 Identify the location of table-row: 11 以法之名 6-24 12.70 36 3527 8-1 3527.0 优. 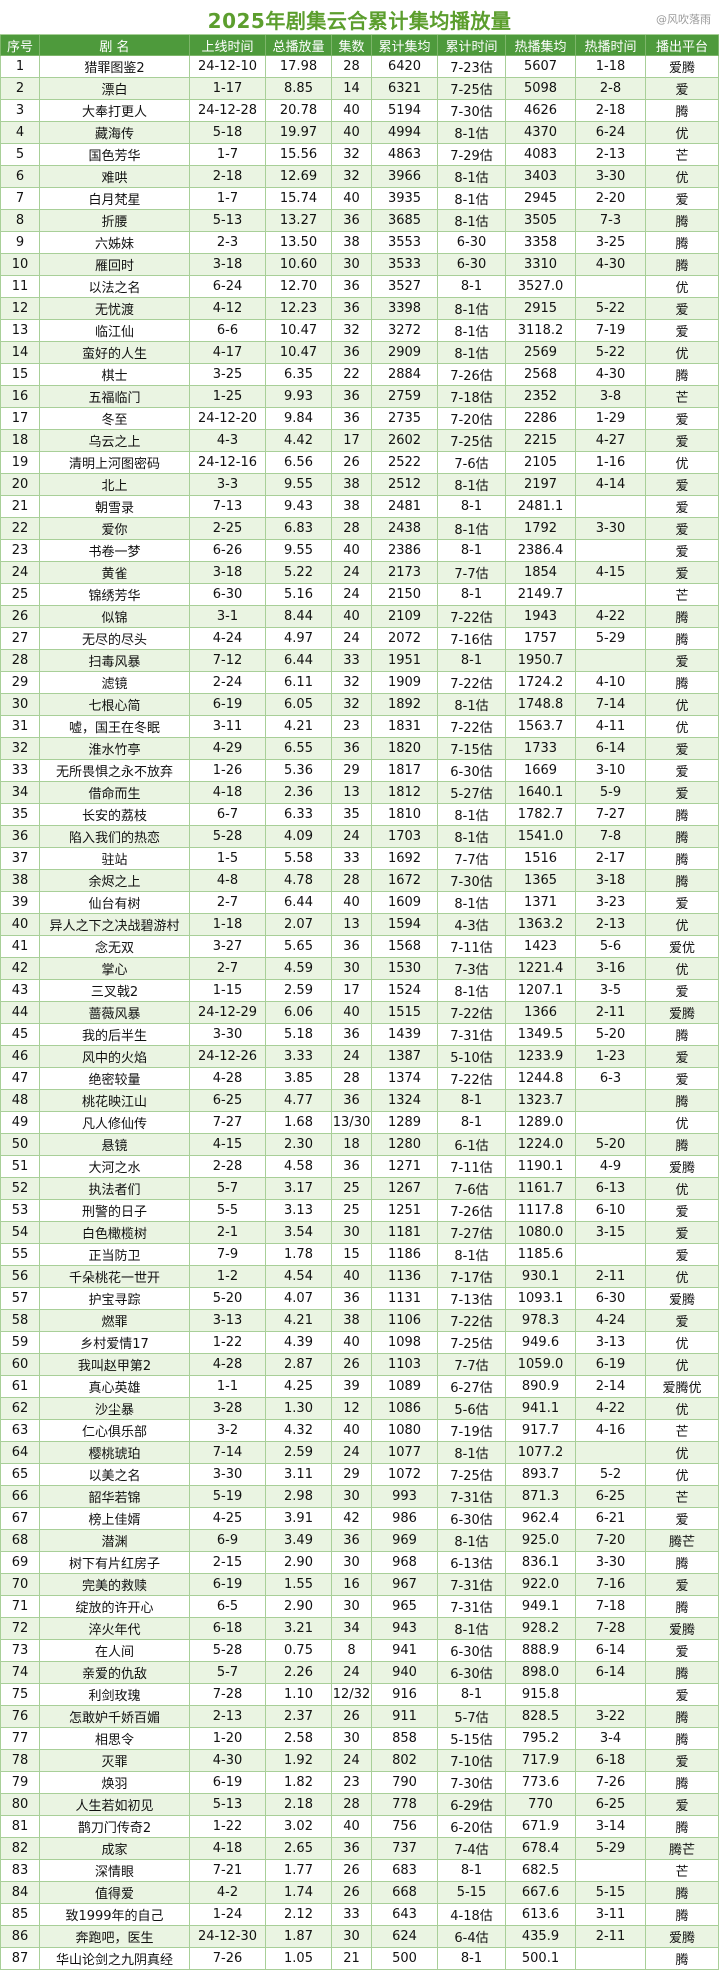
(359, 287).